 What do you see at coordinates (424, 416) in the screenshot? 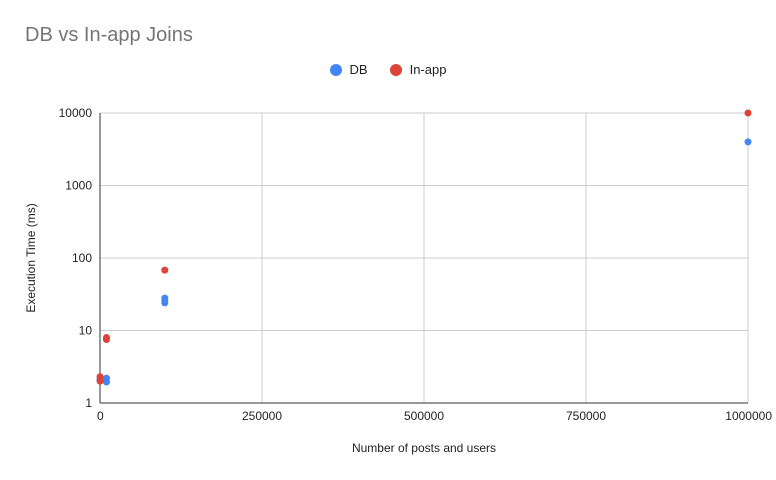
I see `x-tick-label: 500000` at bounding box center [424, 416].